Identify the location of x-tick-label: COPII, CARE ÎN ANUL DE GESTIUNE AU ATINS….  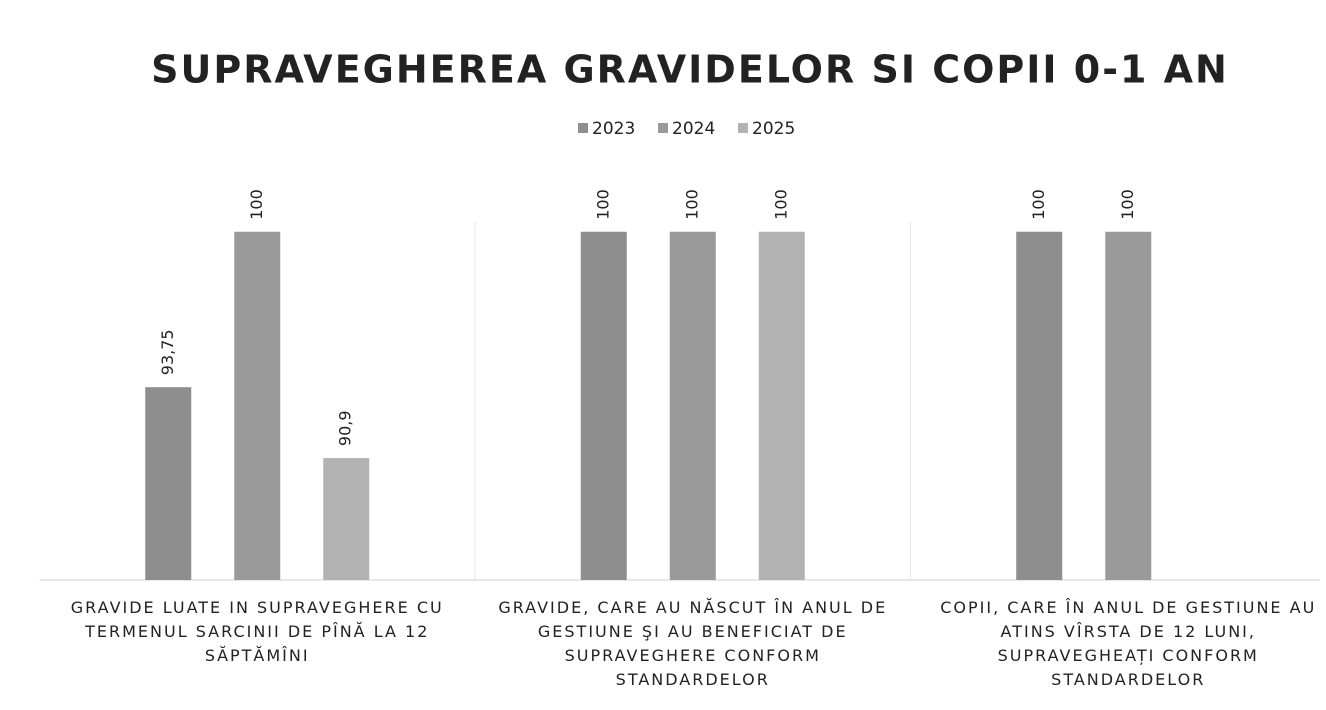
(1128, 643).